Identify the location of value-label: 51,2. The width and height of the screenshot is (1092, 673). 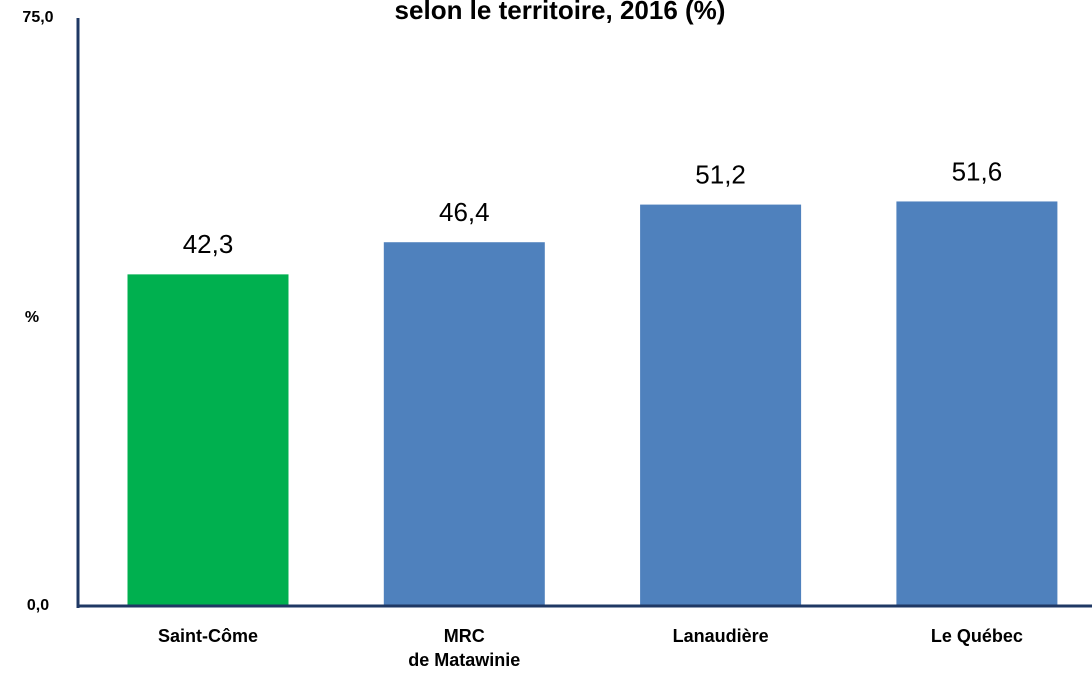
(720, 174).